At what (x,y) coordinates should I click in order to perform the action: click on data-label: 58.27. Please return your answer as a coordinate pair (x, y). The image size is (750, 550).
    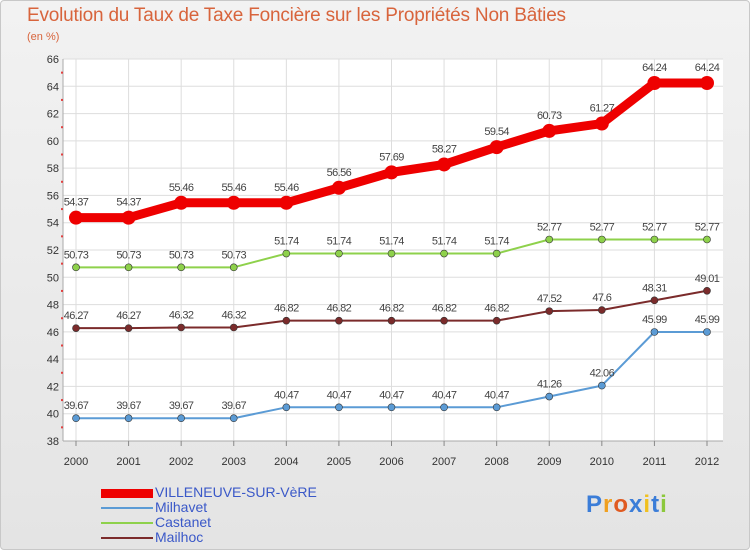
    Looking at the image, I should click on (444, 149).